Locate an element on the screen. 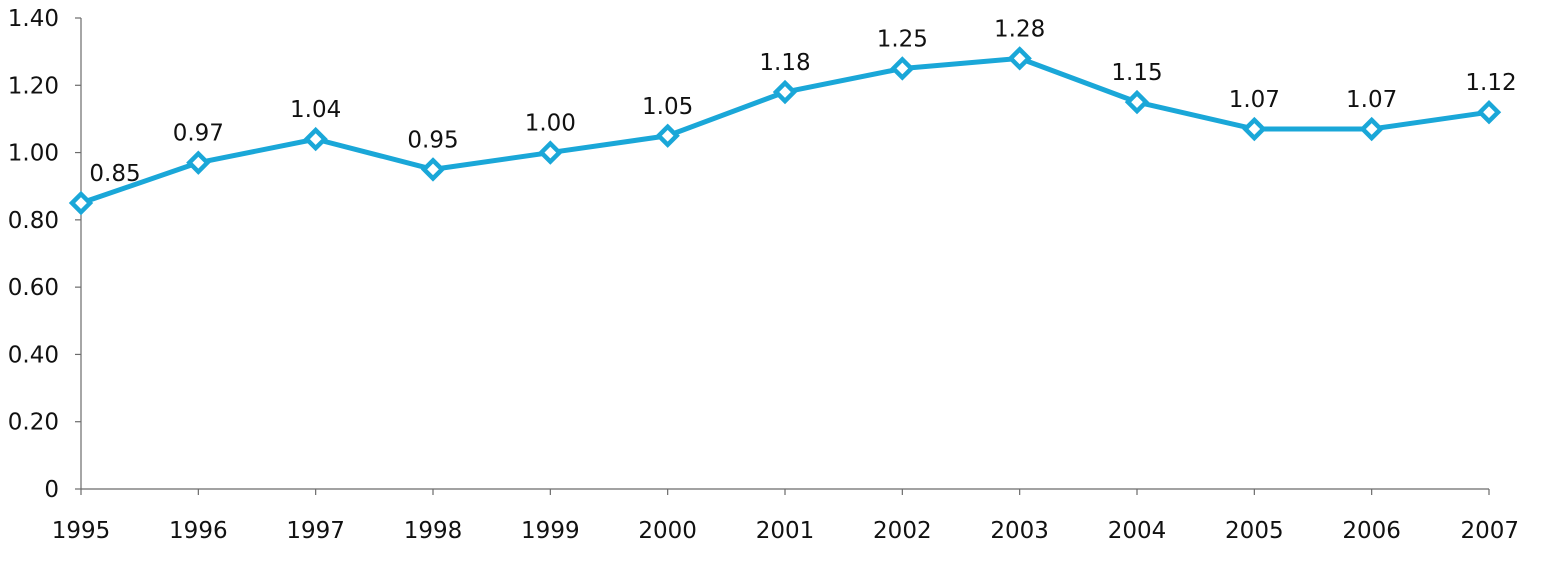 The width and height of the screenshot is (1559, 587). y-tick-label: 1.20 is located at coordinates (33, 86).